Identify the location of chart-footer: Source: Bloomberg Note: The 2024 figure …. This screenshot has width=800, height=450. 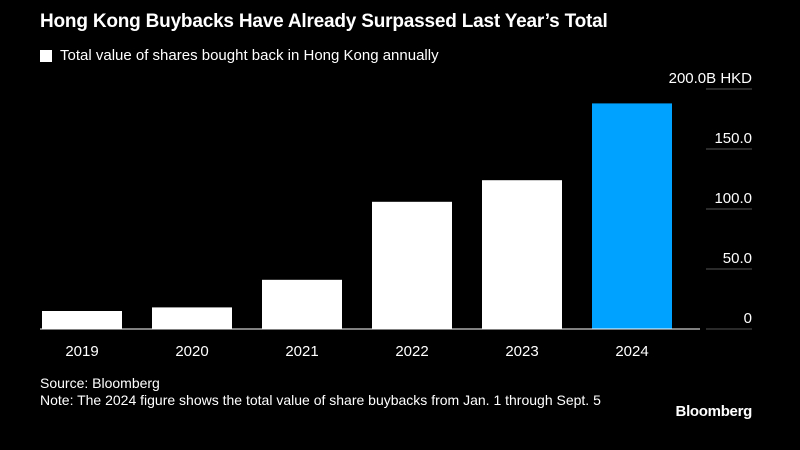
(335, 392).